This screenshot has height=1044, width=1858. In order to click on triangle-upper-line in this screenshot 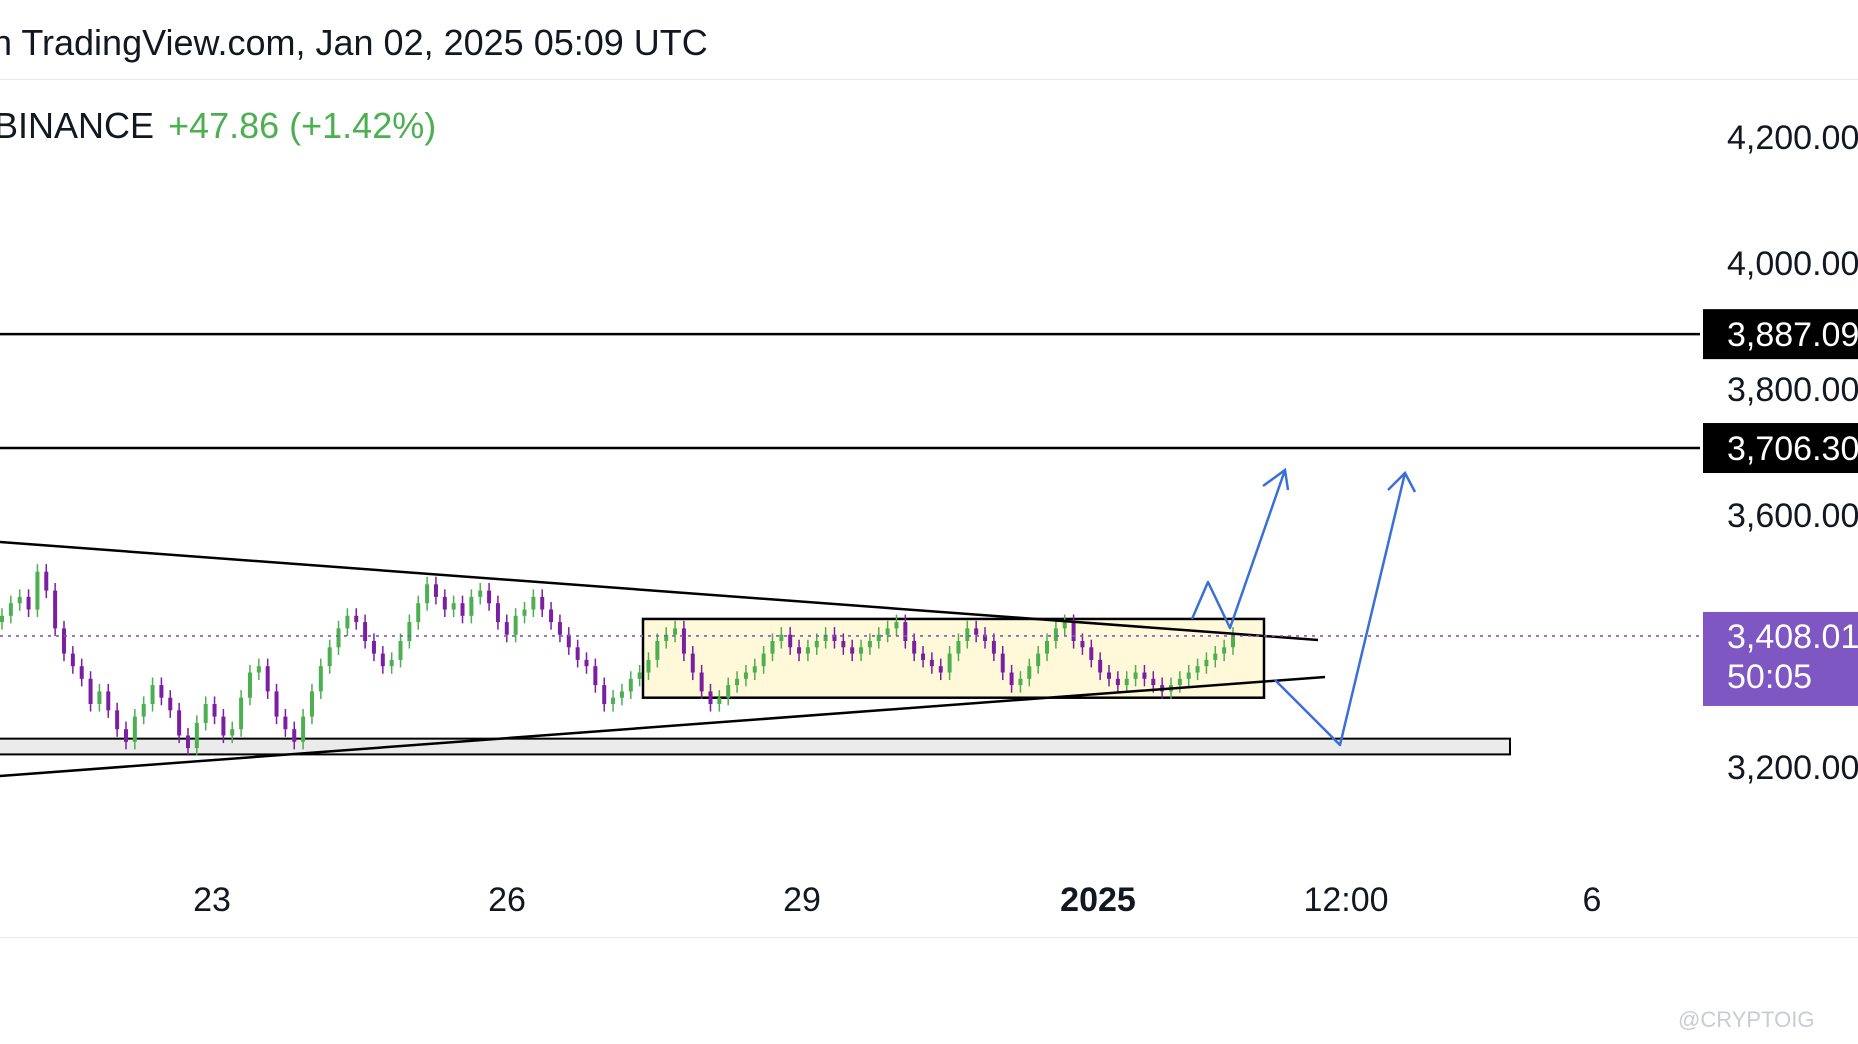, I will do `click(659, 591)`.